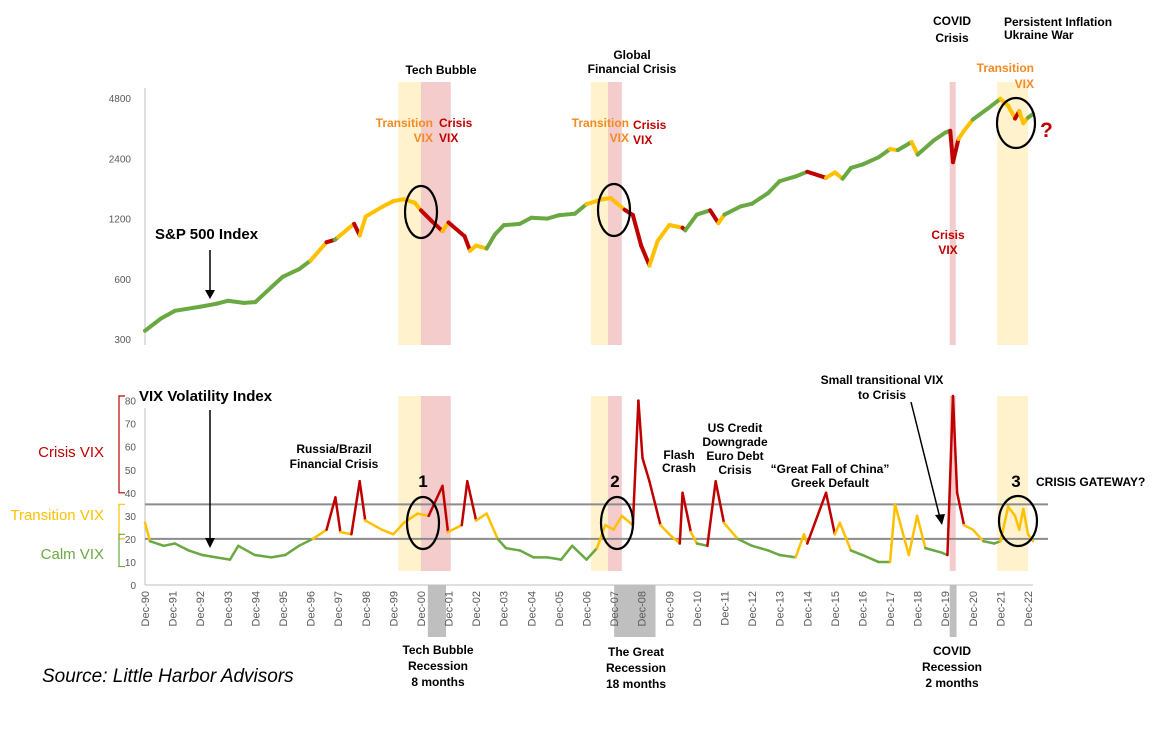  What do you see at coordinates (753, 608) in the screenshot?
I see `xtick-22: Dec-12` at bounding box center [753, 608].